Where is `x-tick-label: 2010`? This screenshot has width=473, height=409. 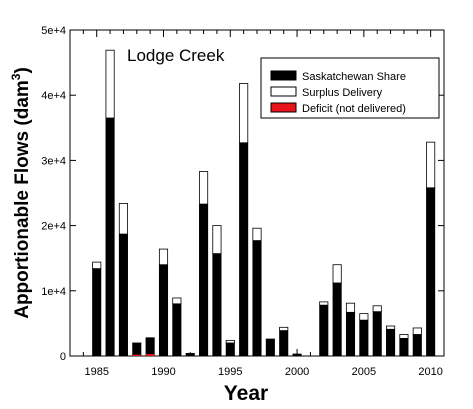
x-tick-label: 2010 is located at coordinates (430, 372).